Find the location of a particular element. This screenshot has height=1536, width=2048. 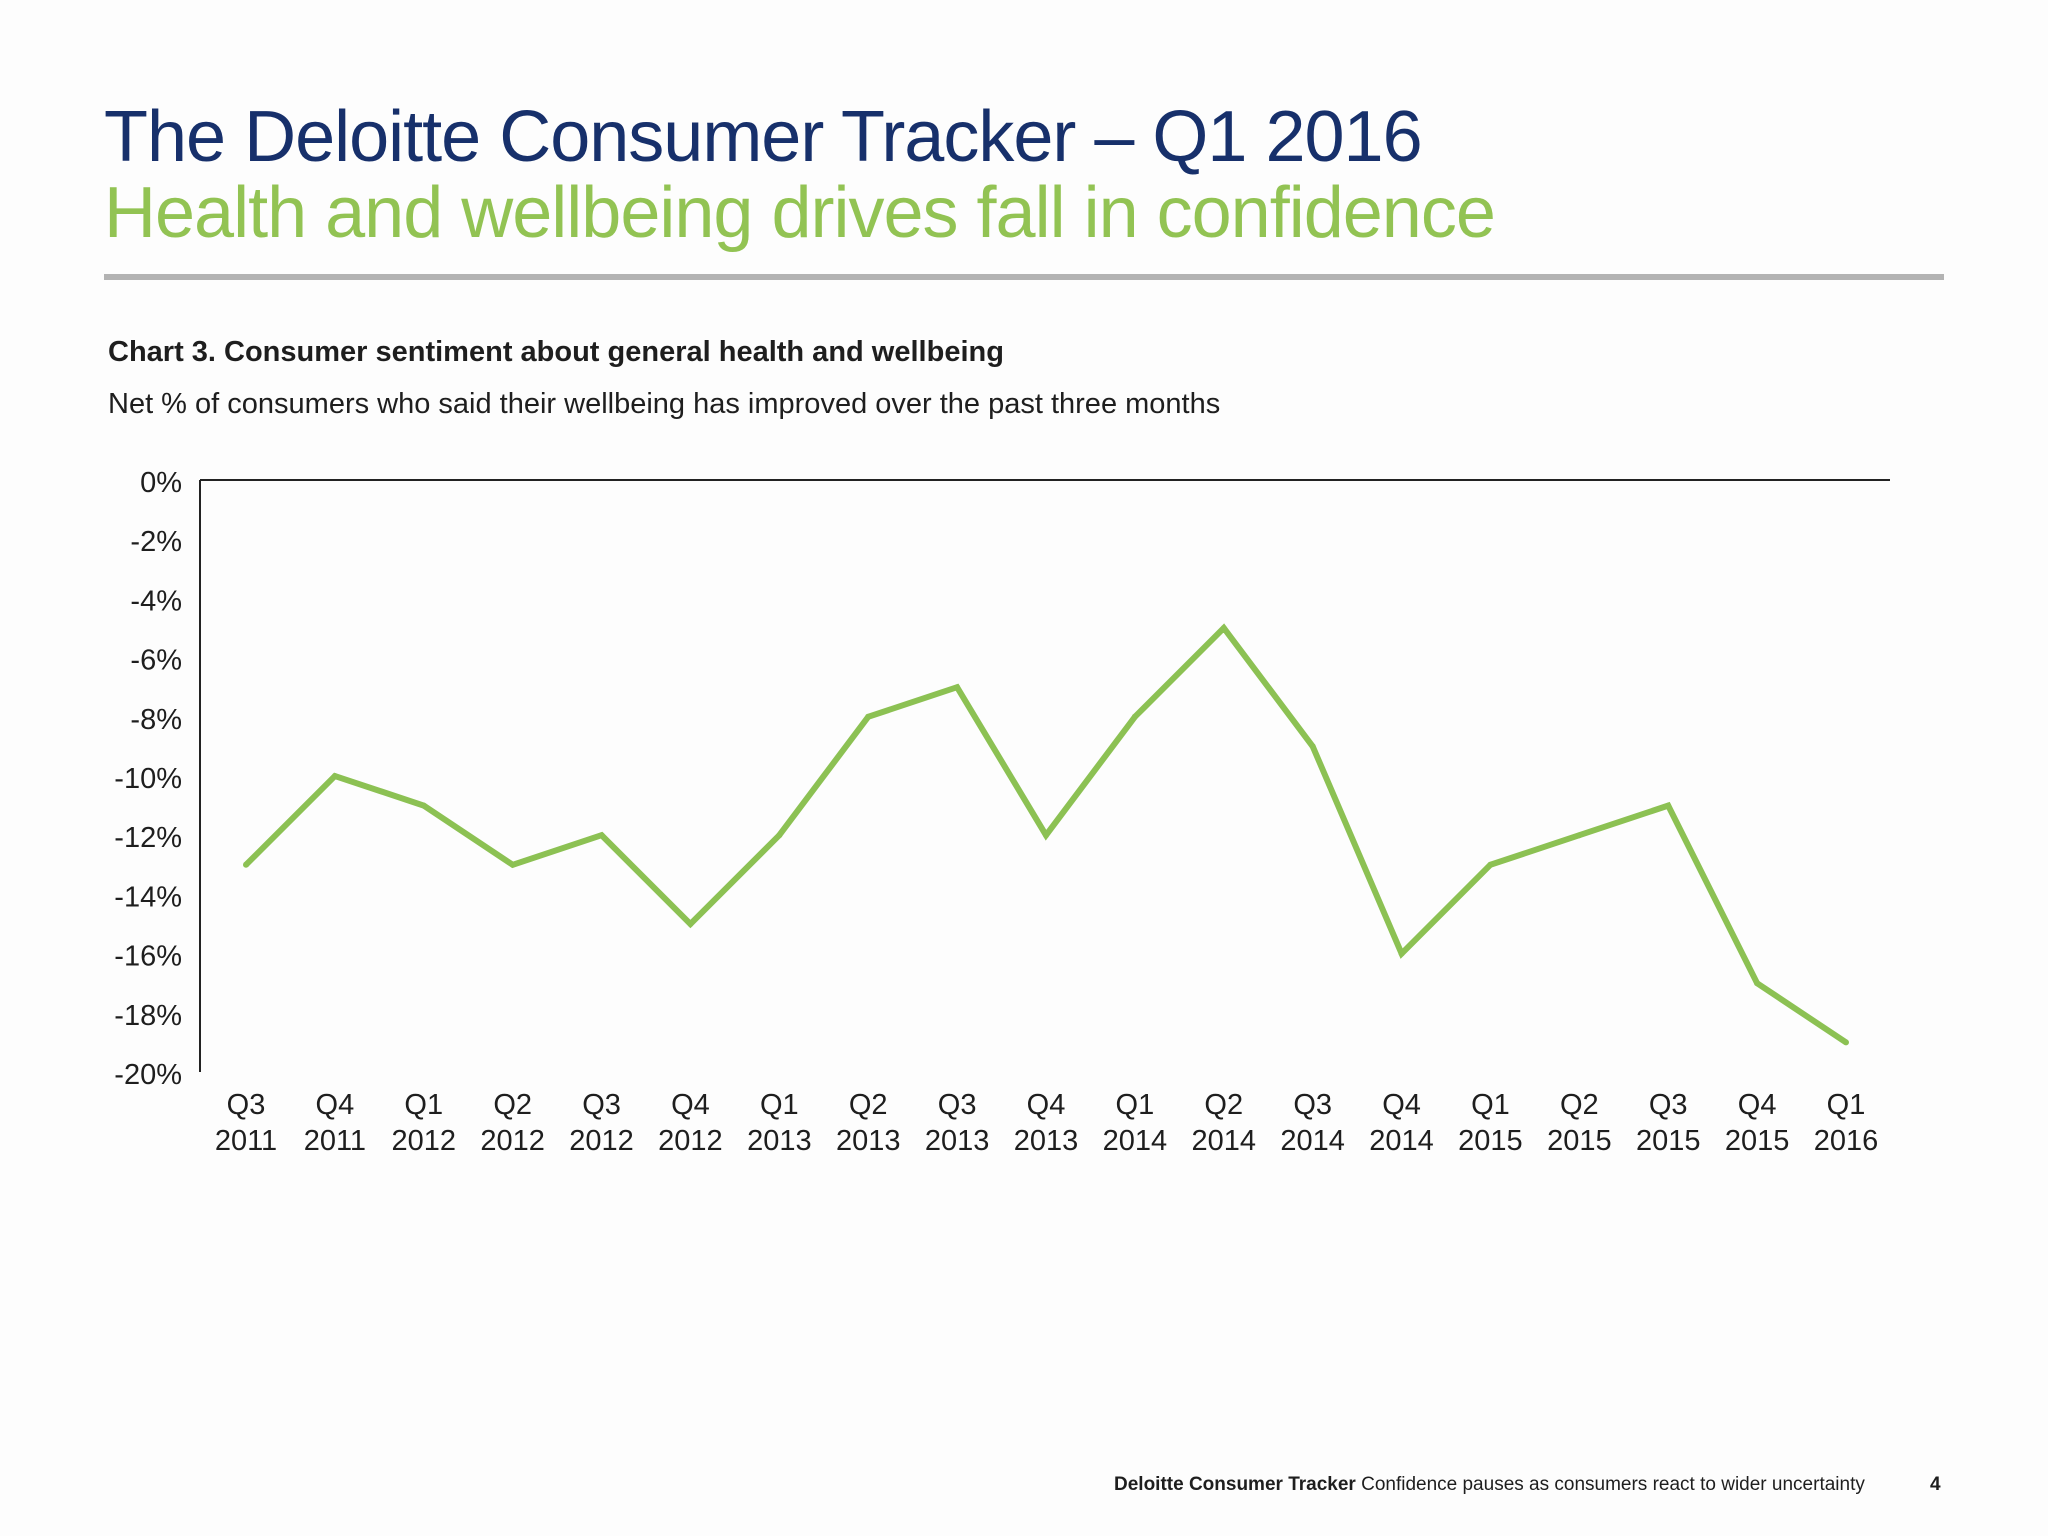

y-tick-label: -16% is located at coordinates (148, 957).